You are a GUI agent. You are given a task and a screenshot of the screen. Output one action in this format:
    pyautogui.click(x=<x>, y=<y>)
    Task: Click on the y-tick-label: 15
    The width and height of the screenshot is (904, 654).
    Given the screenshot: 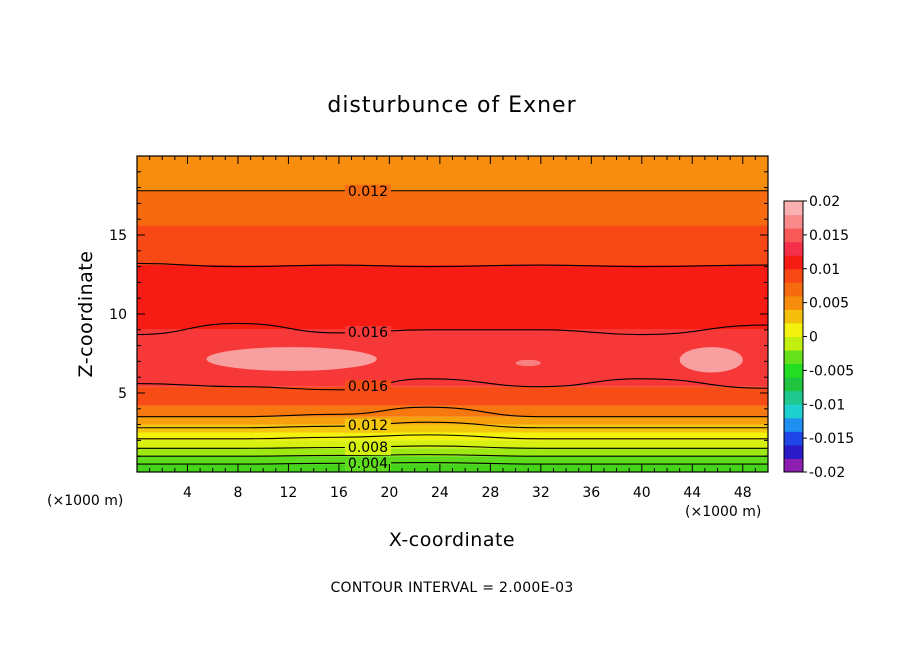 What is the action you would take?
    pyautogui.click(x=118, y=236)
    